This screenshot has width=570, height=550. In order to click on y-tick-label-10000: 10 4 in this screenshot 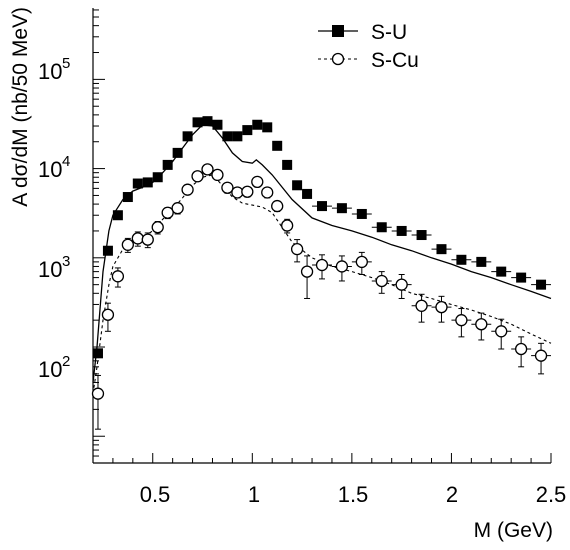, I will do `click(54, 167)`.